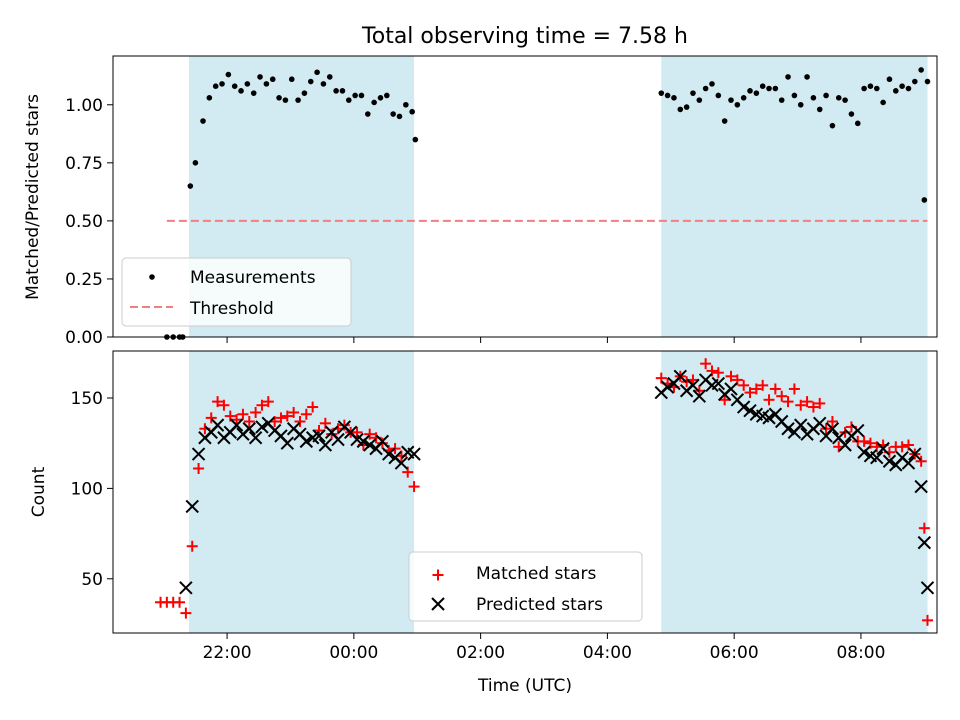 Image resolution: width=960 pixels, height=720 pixels. I want to click on x-tick-label: 06:00, so click(734, 653).